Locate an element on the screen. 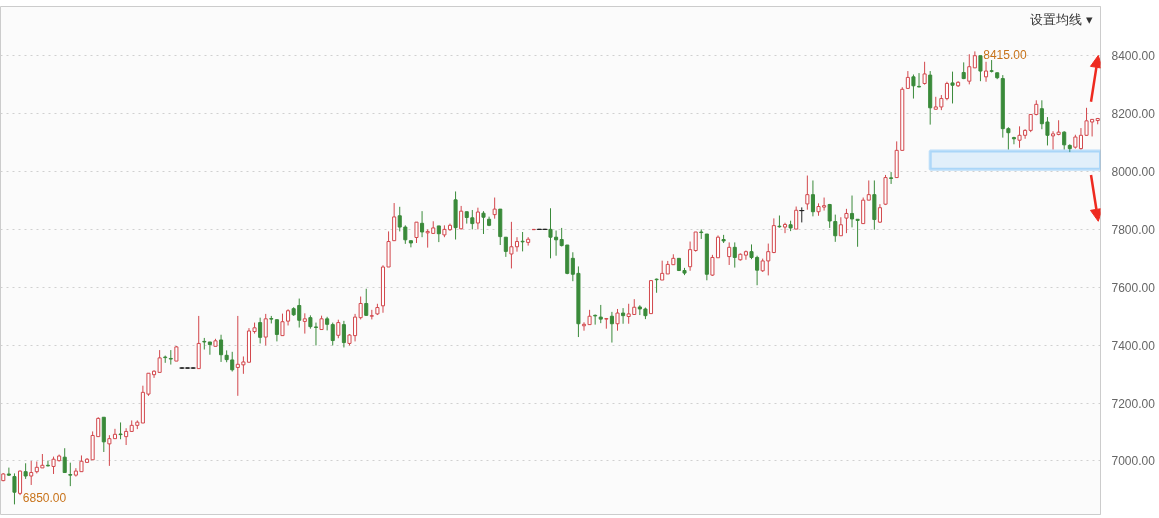 Image resolution: width=1159 pixels, height=518 pixels. annotation: 设置均线 ▾ is located at coordinates (1061, 19).